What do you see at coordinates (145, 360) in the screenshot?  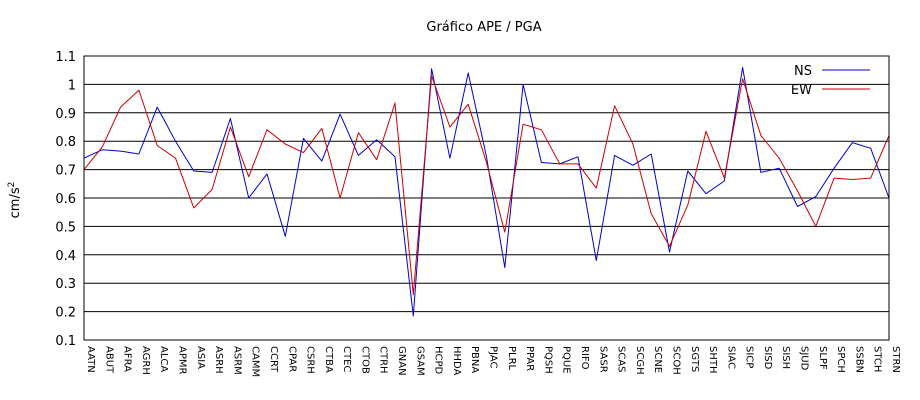 I see `x-tick-label: AGRH` at bounding box center [145, 360].